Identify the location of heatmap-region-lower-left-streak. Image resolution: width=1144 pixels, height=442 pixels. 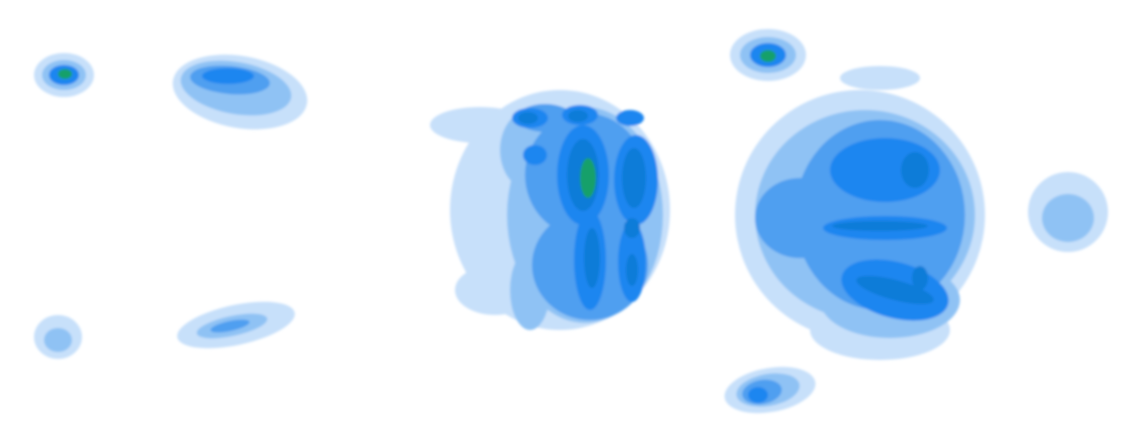
(236, 325).